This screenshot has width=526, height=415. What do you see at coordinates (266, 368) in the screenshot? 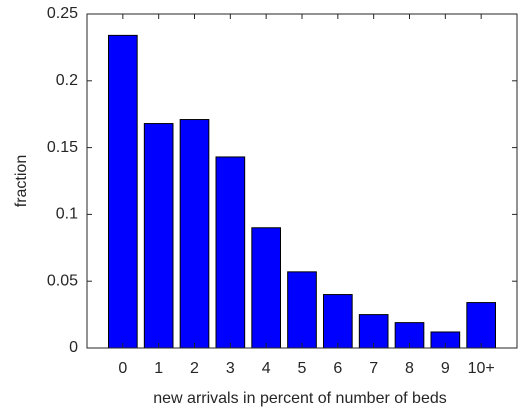
I see `x-tick-label: 4` at bounding box center [266, 368].